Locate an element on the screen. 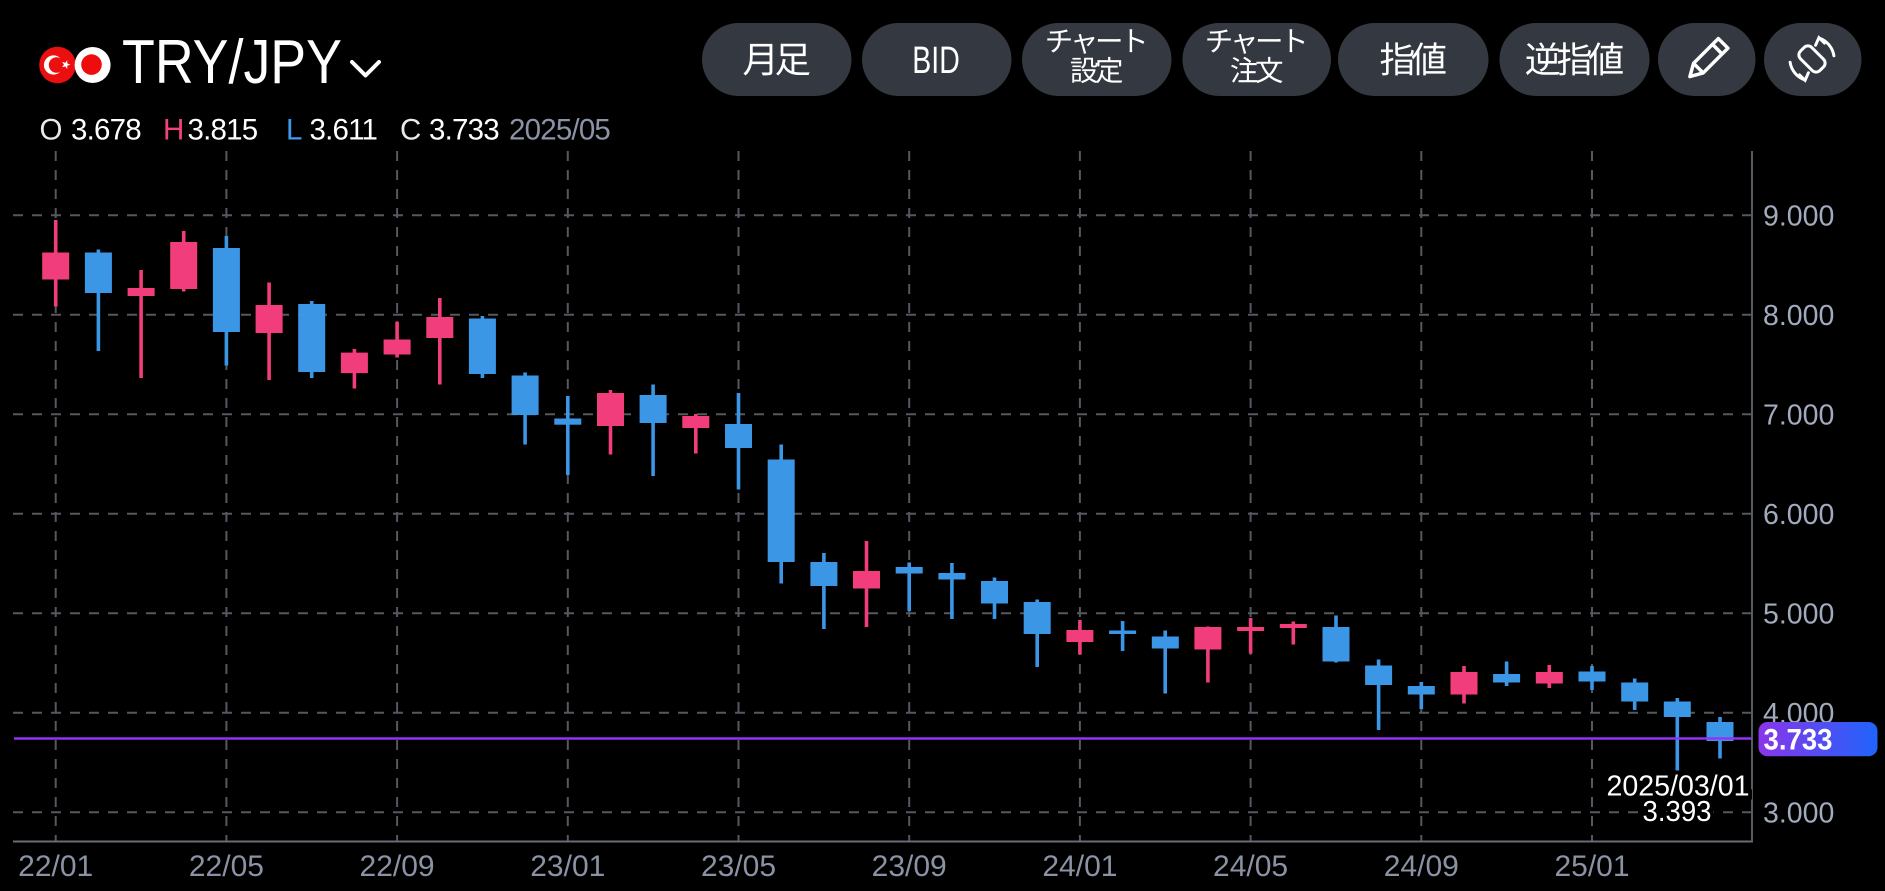 This screenshot has width=1885, height=891. svg-text: H is located at coordinates (173, 130).